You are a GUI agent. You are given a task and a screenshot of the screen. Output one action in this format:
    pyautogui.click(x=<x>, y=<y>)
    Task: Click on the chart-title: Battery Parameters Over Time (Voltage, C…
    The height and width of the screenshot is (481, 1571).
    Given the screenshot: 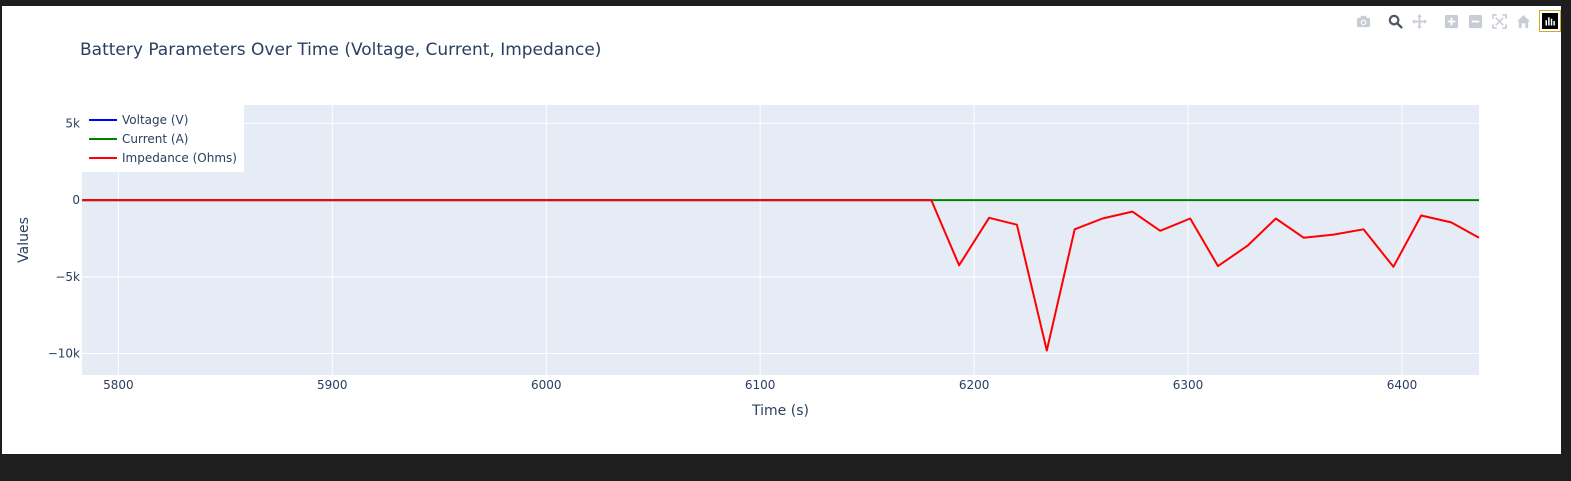 What is the action you would take?
    pyautogui.click(x=340, y=50)
    